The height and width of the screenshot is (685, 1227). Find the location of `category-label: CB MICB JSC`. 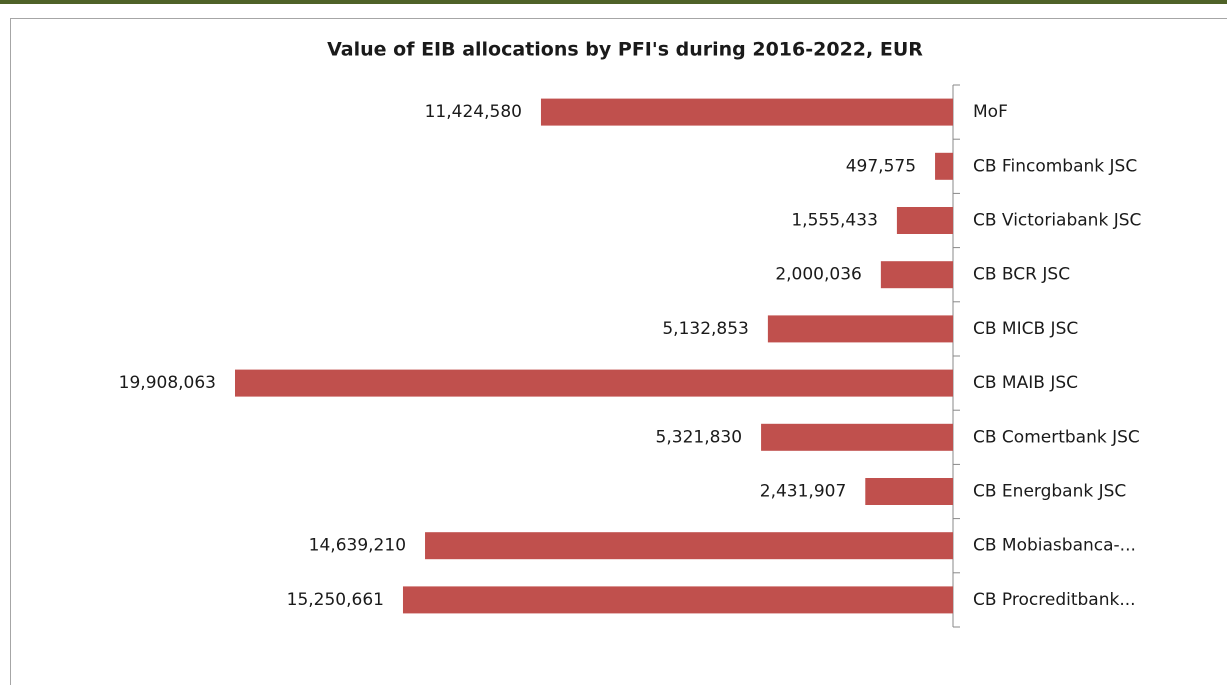

category-label: CB MICB JSC is located at coordinates (1025, 329).